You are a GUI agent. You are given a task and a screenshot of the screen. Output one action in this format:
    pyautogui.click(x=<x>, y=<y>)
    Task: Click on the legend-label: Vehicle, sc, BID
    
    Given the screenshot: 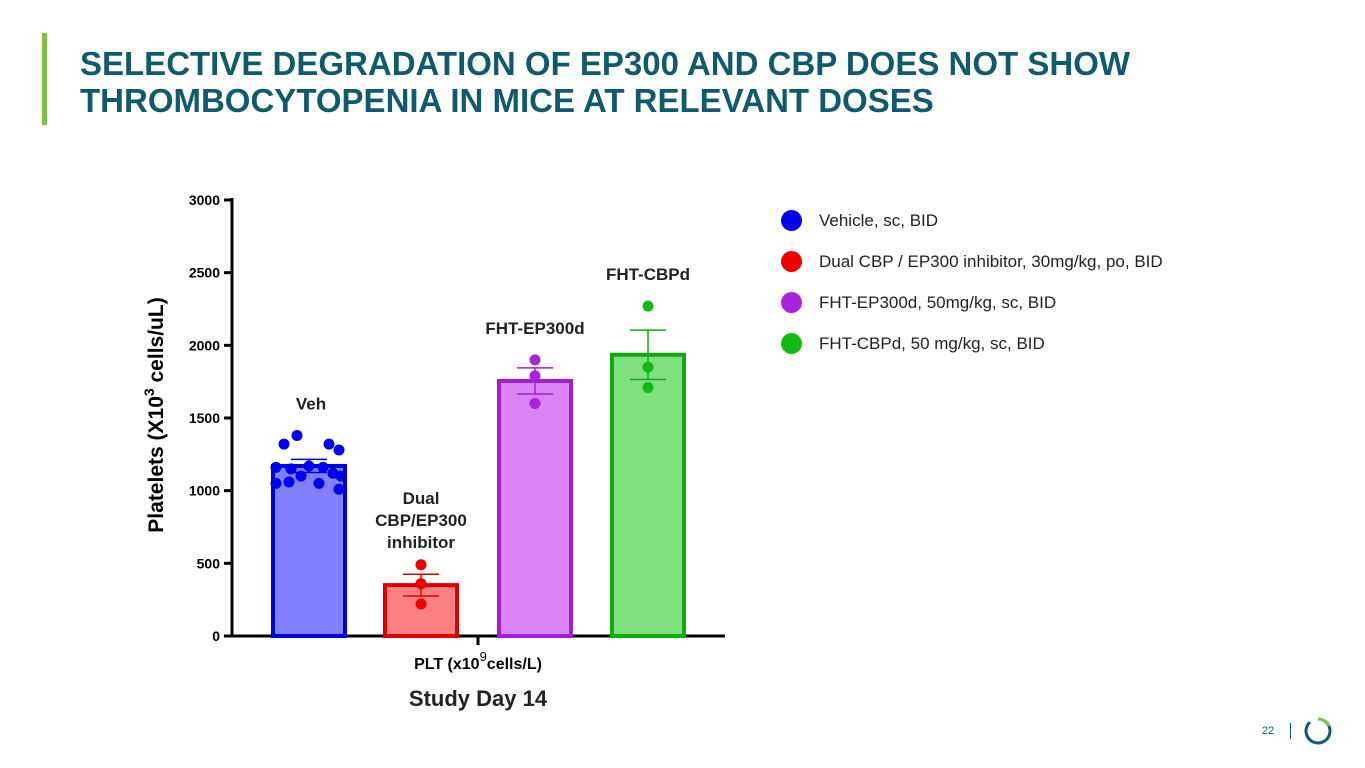 What is the action you would take?
    pyautogui.click(x=879, y=220)
    